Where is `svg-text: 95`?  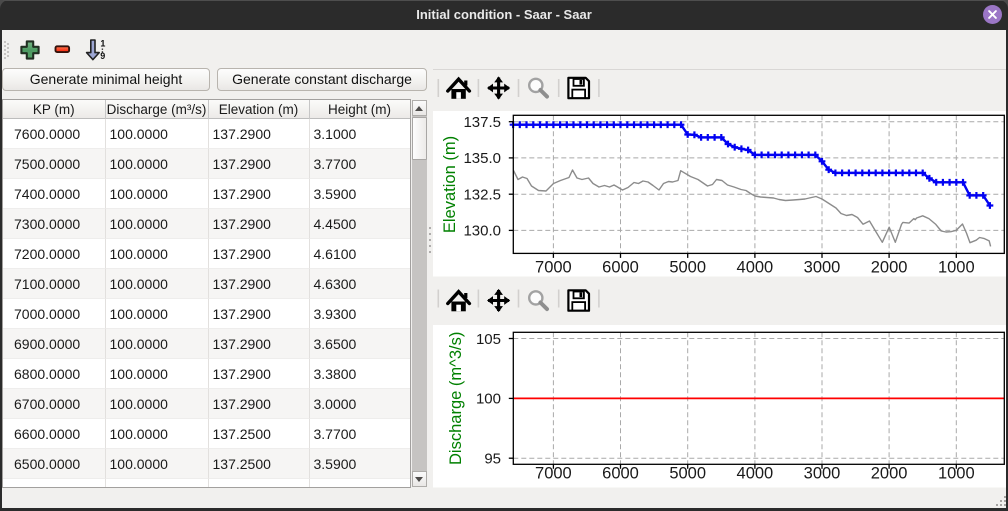 svg-text: 95 is located at coordinates (492, 459).